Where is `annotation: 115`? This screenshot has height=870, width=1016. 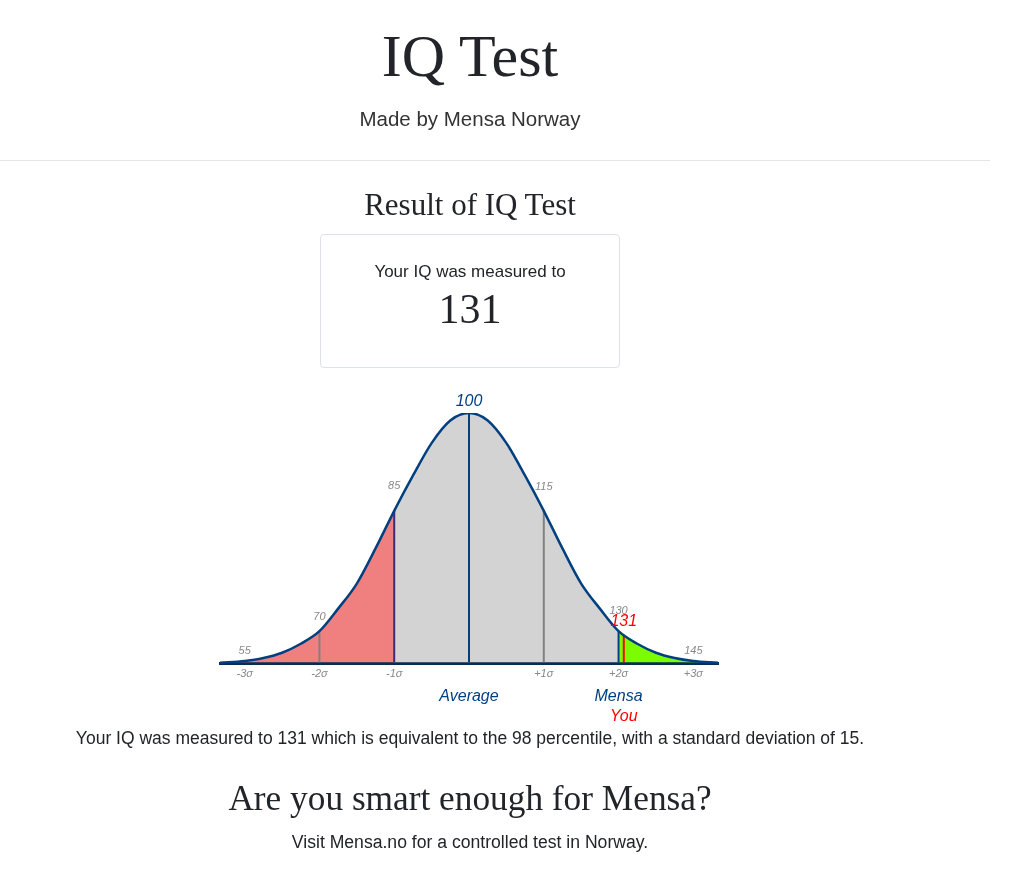 annotation: 115 is located at coordinates (544, 485).